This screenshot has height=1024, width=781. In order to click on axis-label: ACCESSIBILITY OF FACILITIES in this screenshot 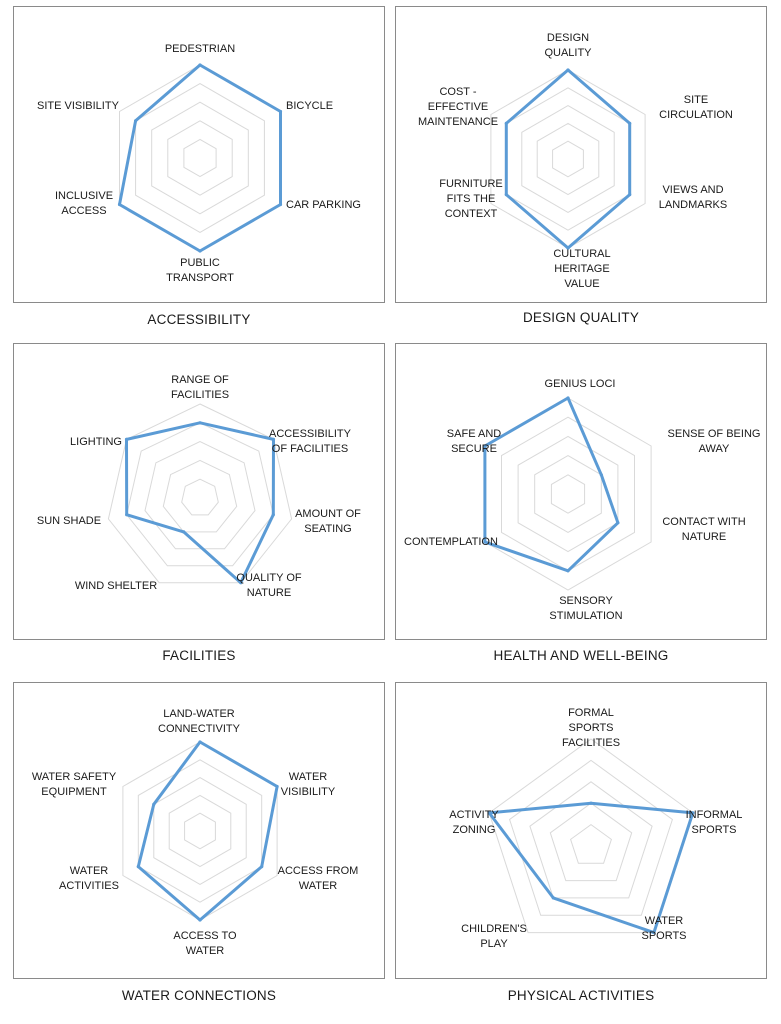, I will do `click(310, 441)`.